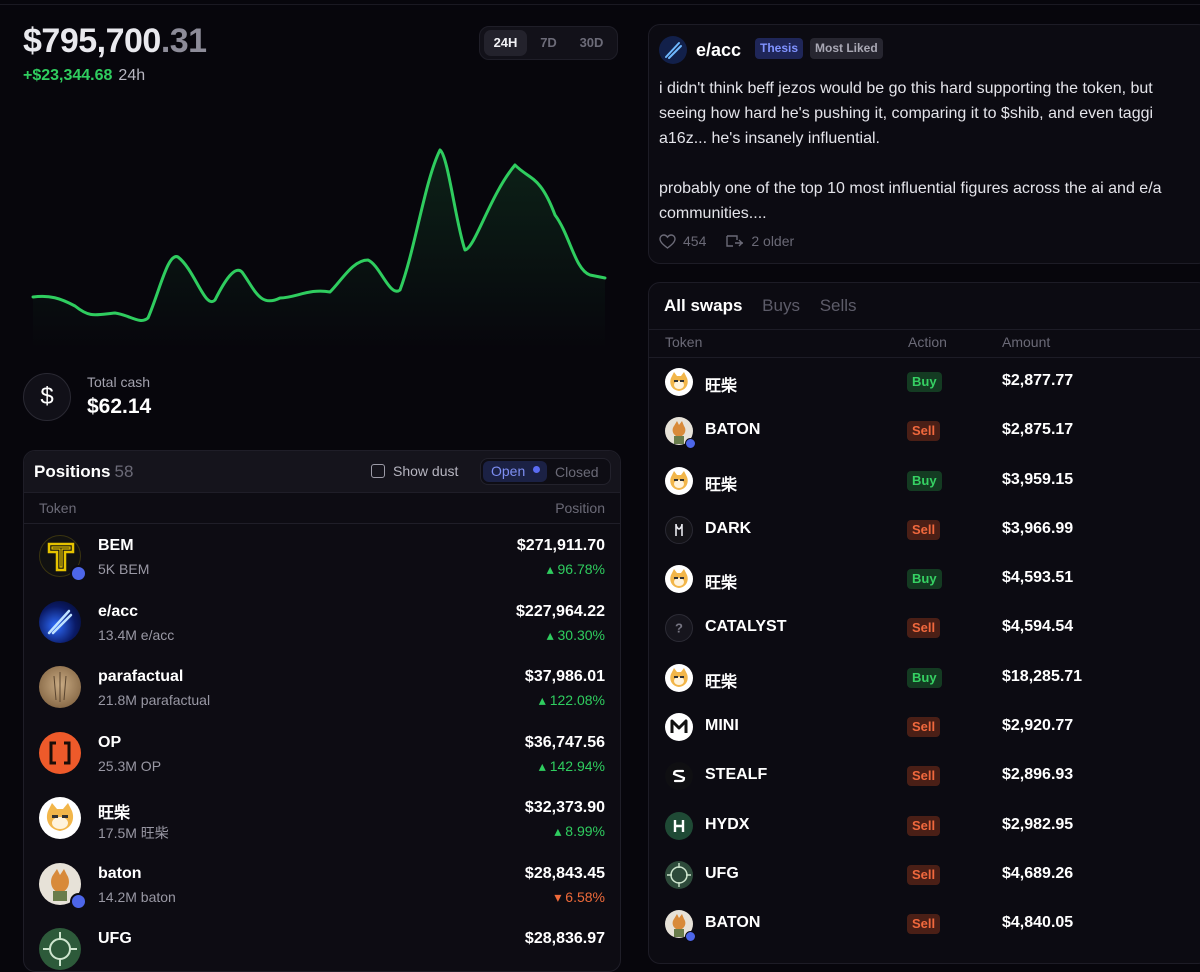 Image resolution: width=1200 pixels, height=972 pixels. What do you see at coordinates (695, 241) in the screenshot?
I see `like-count: 454` at bounding box center [695, 241].